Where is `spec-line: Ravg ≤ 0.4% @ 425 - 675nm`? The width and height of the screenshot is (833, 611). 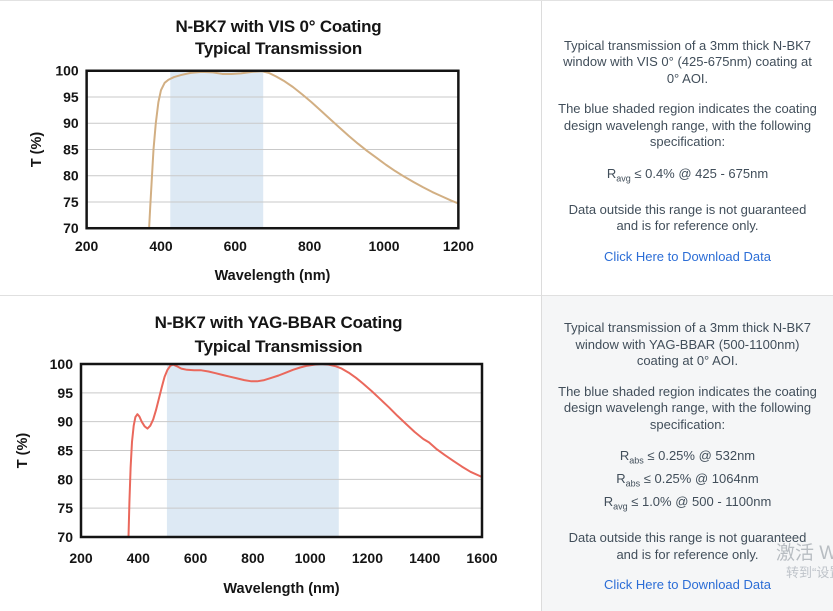
spec-line: Ravg ≤ 0.4% @ 425 - 675nm is located at coordinates (687, 174).